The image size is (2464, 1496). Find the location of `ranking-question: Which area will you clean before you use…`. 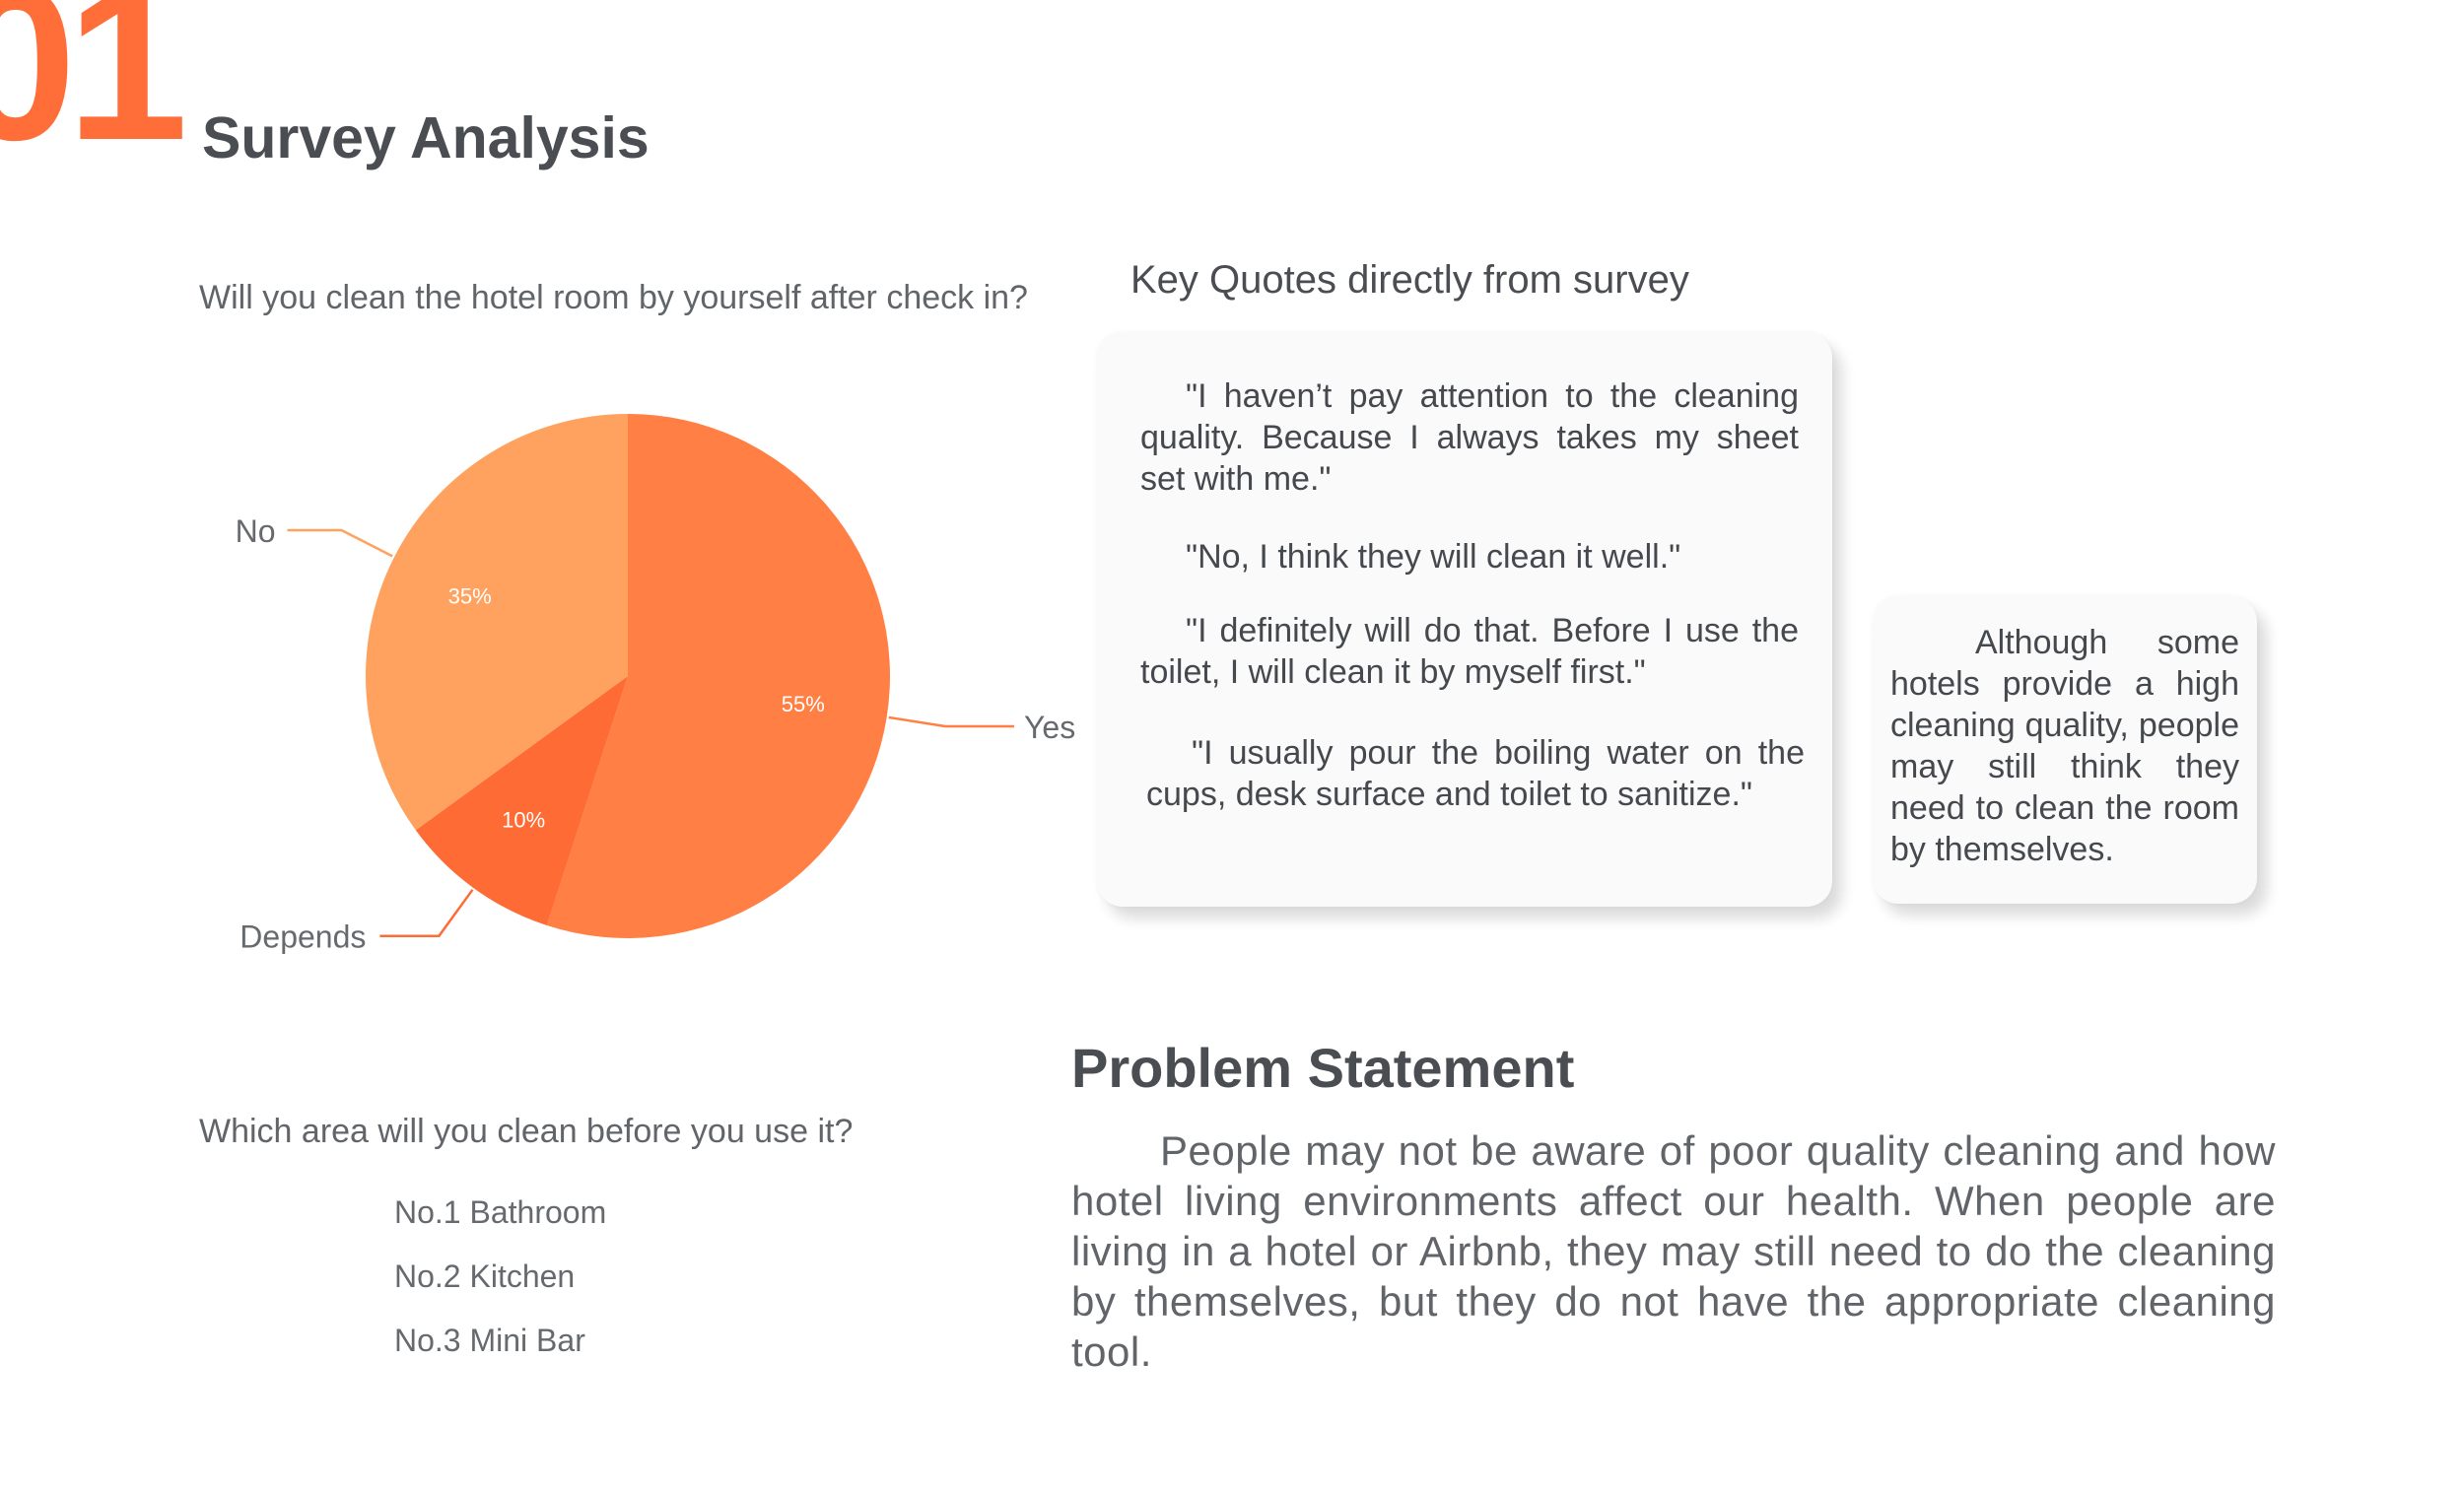

ranking-question: Which area will you clean before you use… is located at coordinates (526, 1131).